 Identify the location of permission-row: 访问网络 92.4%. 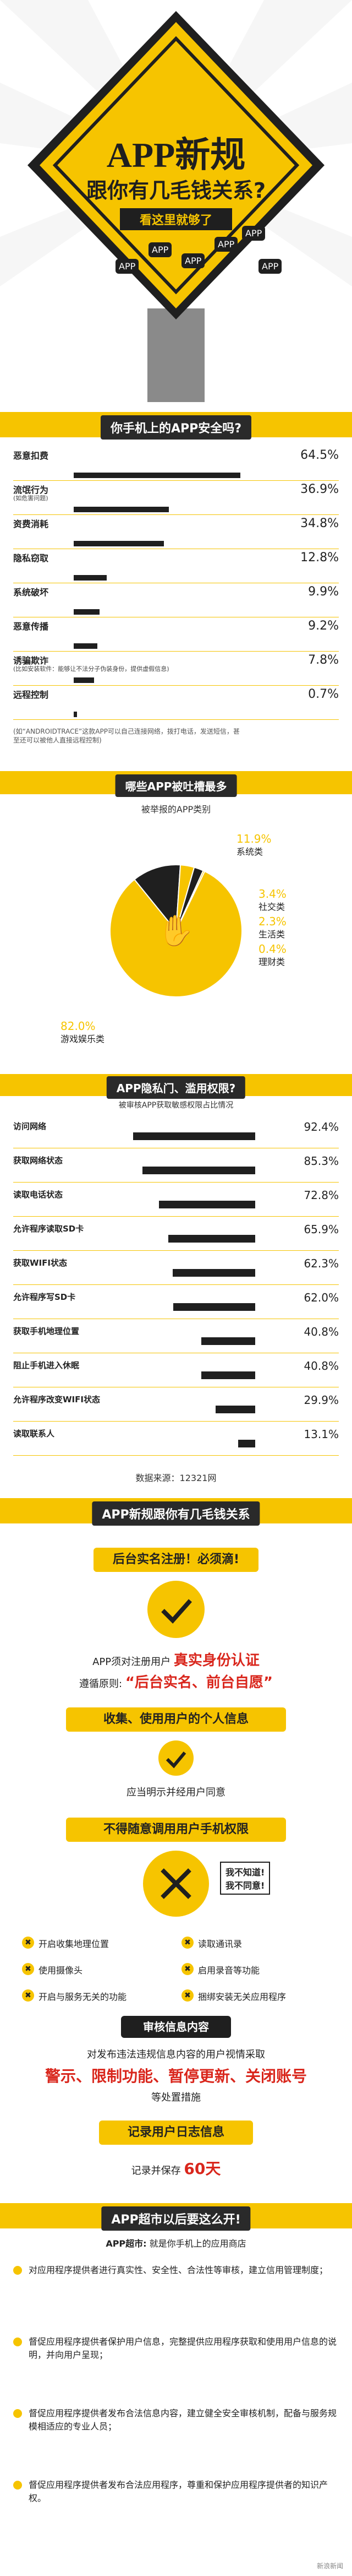
(176, 1134).